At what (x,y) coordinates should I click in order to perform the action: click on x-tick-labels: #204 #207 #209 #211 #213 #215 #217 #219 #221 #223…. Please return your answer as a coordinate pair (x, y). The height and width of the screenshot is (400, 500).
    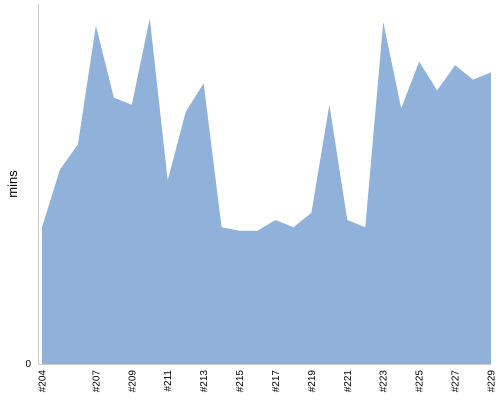
    Looking at the image, I should click on (268, 381).